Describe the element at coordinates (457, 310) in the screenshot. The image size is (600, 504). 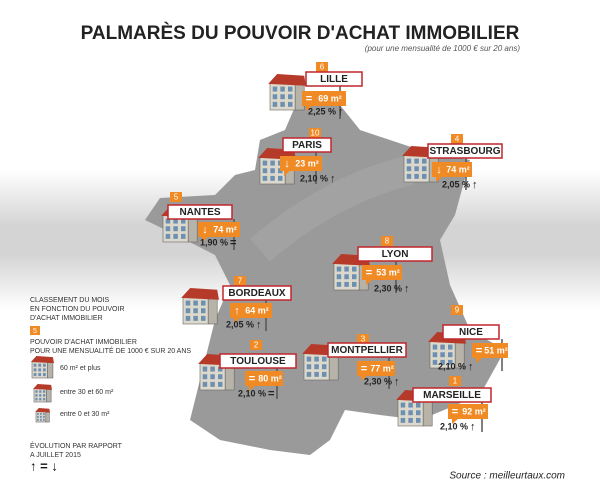
I see `rank: 9` at that location.